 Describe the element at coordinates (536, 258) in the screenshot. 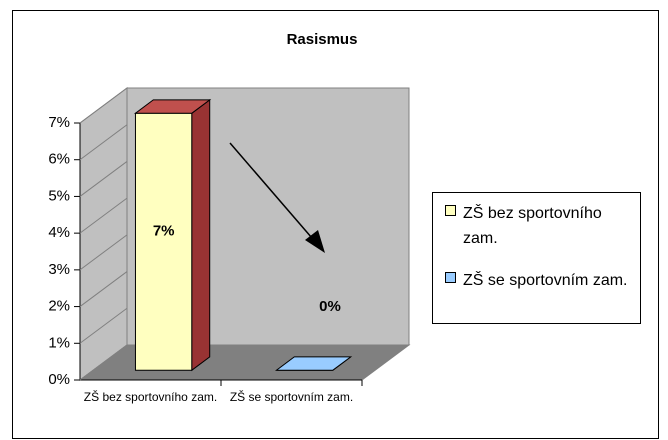

I see `legend-box` at that location.